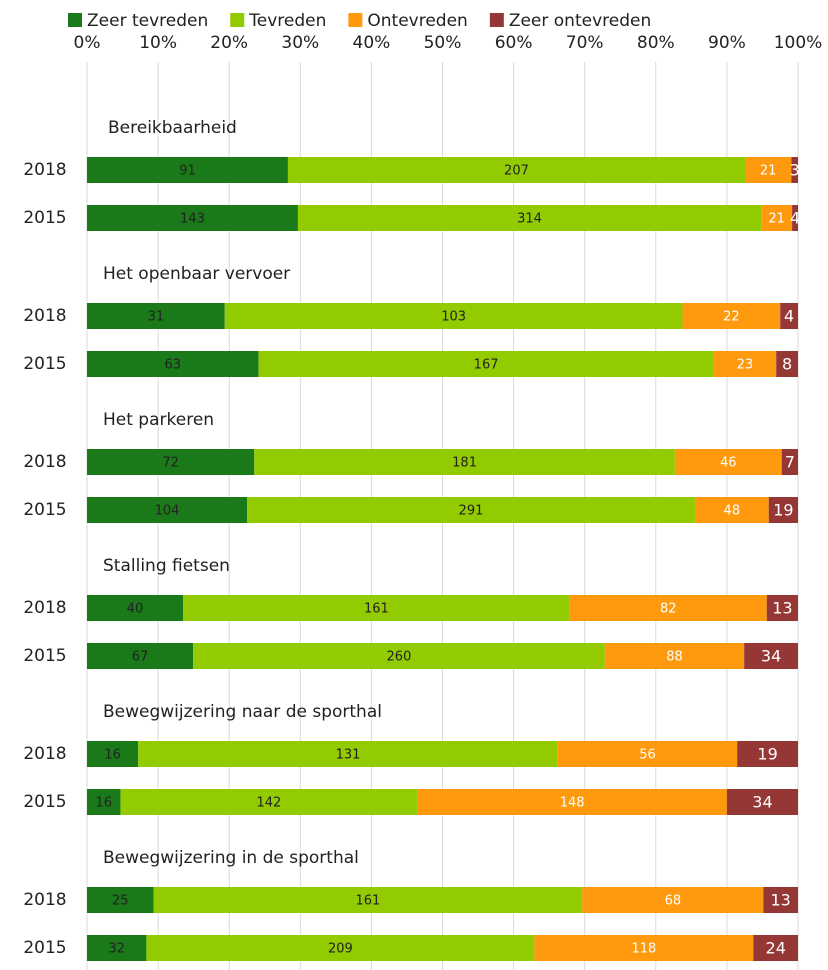  I want to click on data-label: 46, so click(728, 463).